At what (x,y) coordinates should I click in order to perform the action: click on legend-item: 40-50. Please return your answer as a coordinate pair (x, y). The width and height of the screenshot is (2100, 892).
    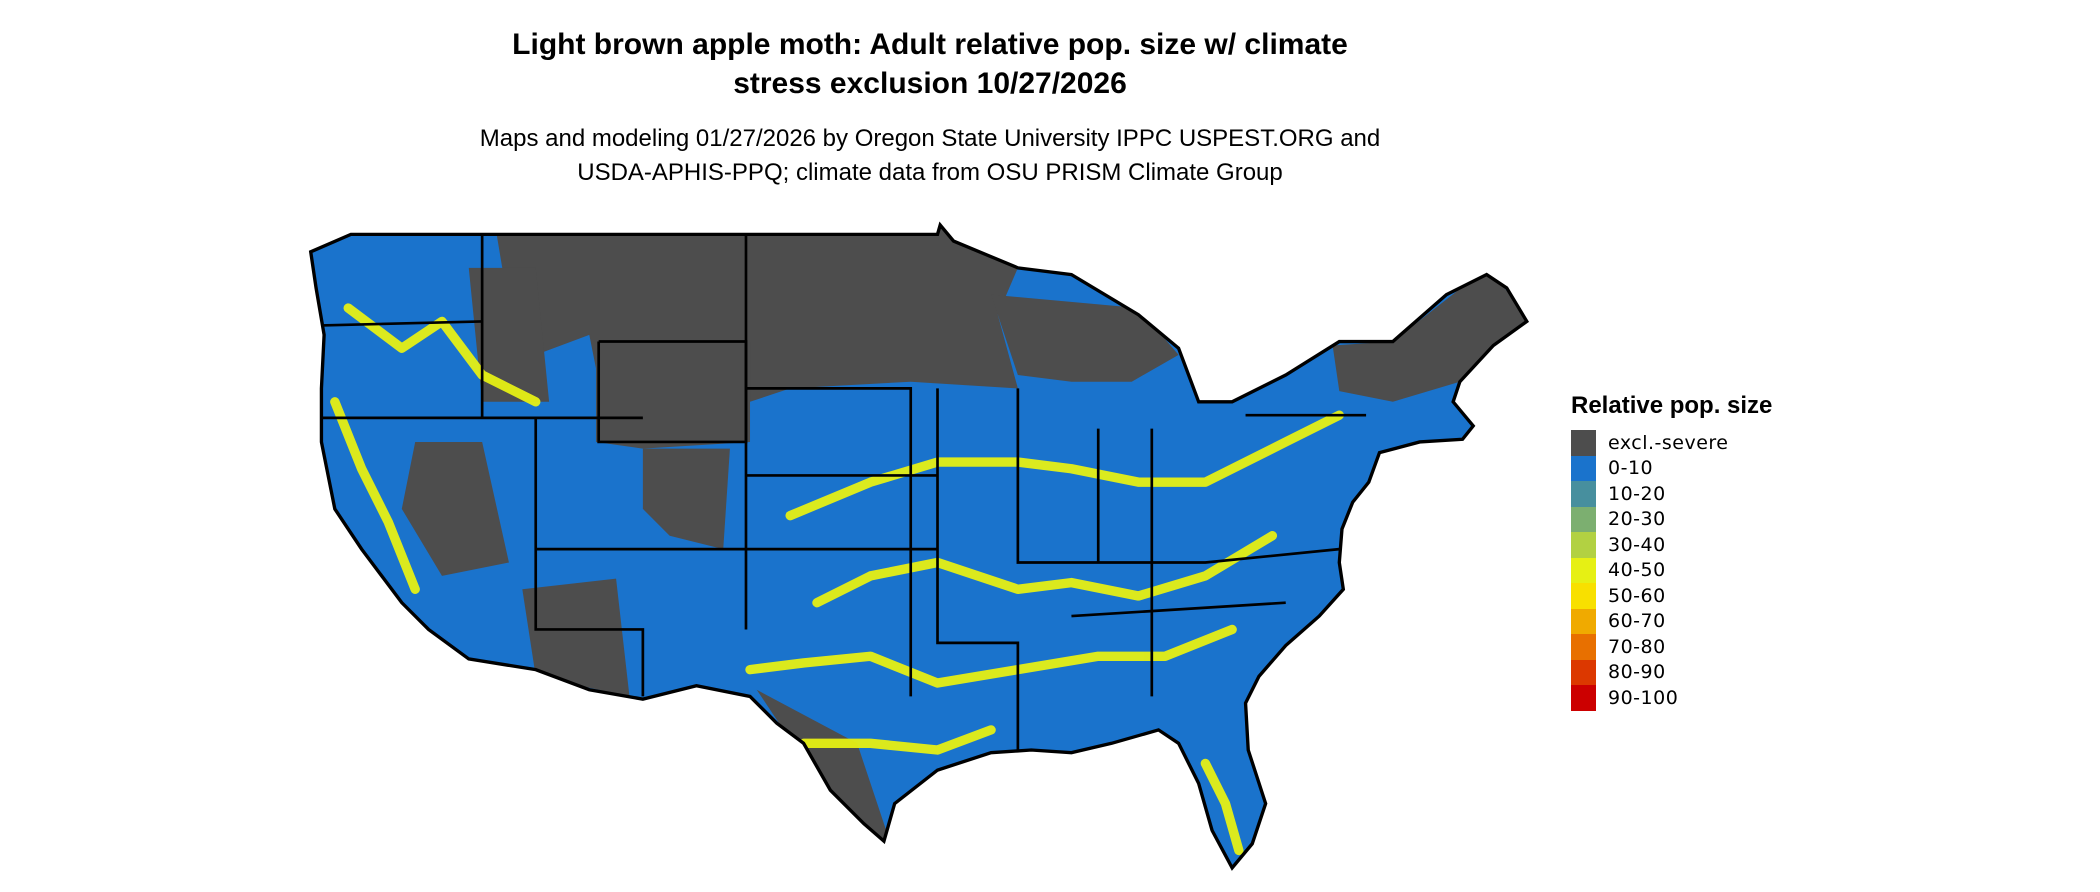
    Looking at the image, I should click on (1671, 570).